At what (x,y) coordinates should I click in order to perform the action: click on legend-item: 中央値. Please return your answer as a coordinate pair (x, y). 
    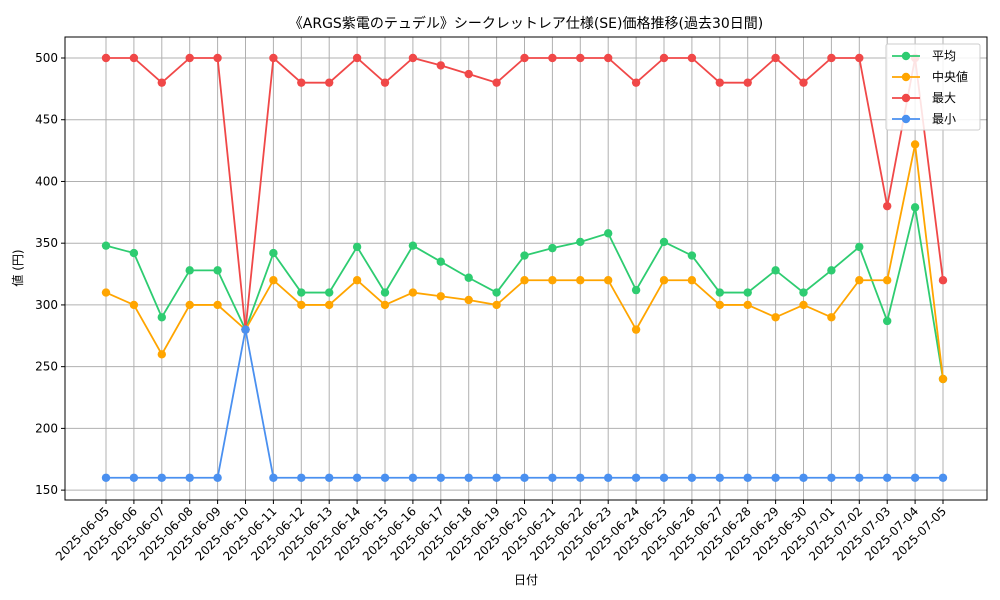
    Looking at the image, I should click on (930, 76).